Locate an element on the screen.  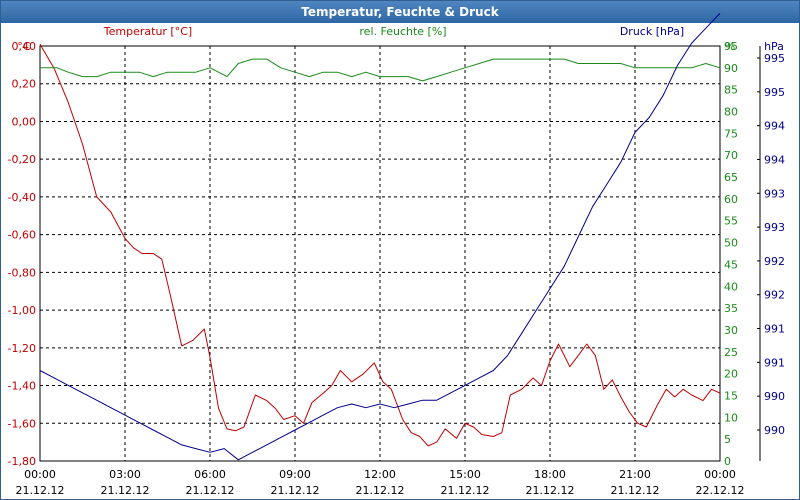
temperature-unit: °C is located at coordinates (24, 46).